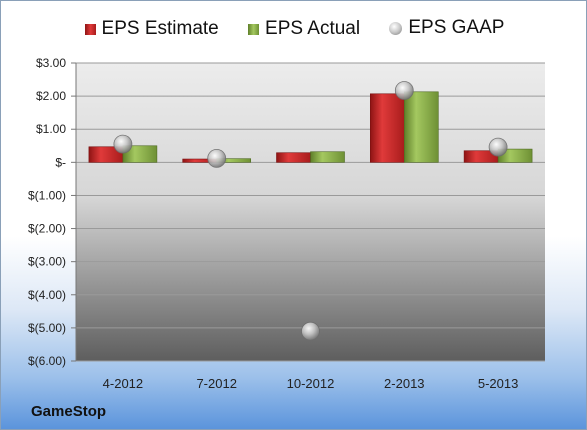  I want to click on x-tick-label: 4-2012, so click(123, 383).